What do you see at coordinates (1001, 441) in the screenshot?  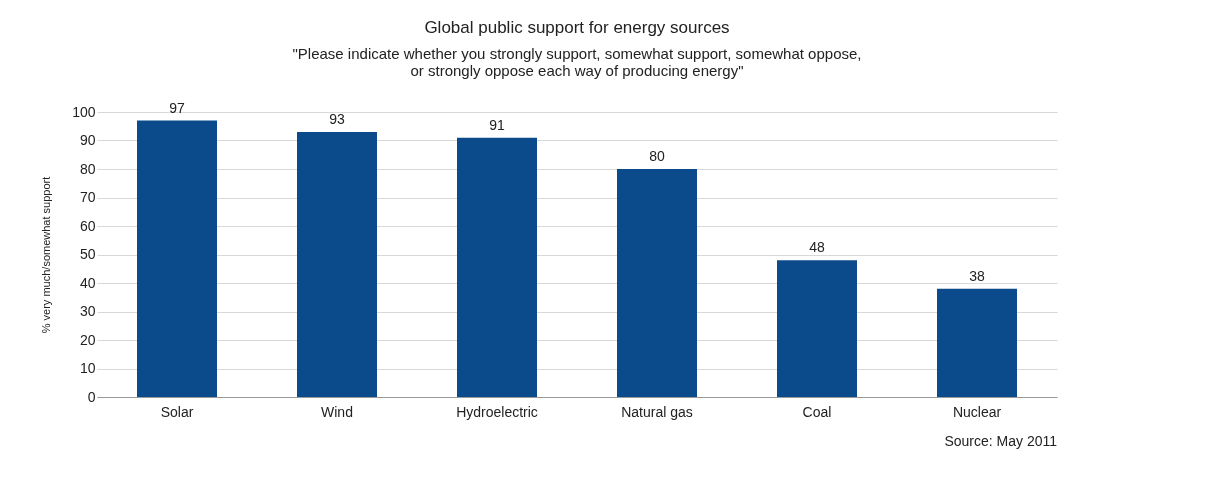 I see `source-note: Source: May 2011` at bounding box center [1001, 441].